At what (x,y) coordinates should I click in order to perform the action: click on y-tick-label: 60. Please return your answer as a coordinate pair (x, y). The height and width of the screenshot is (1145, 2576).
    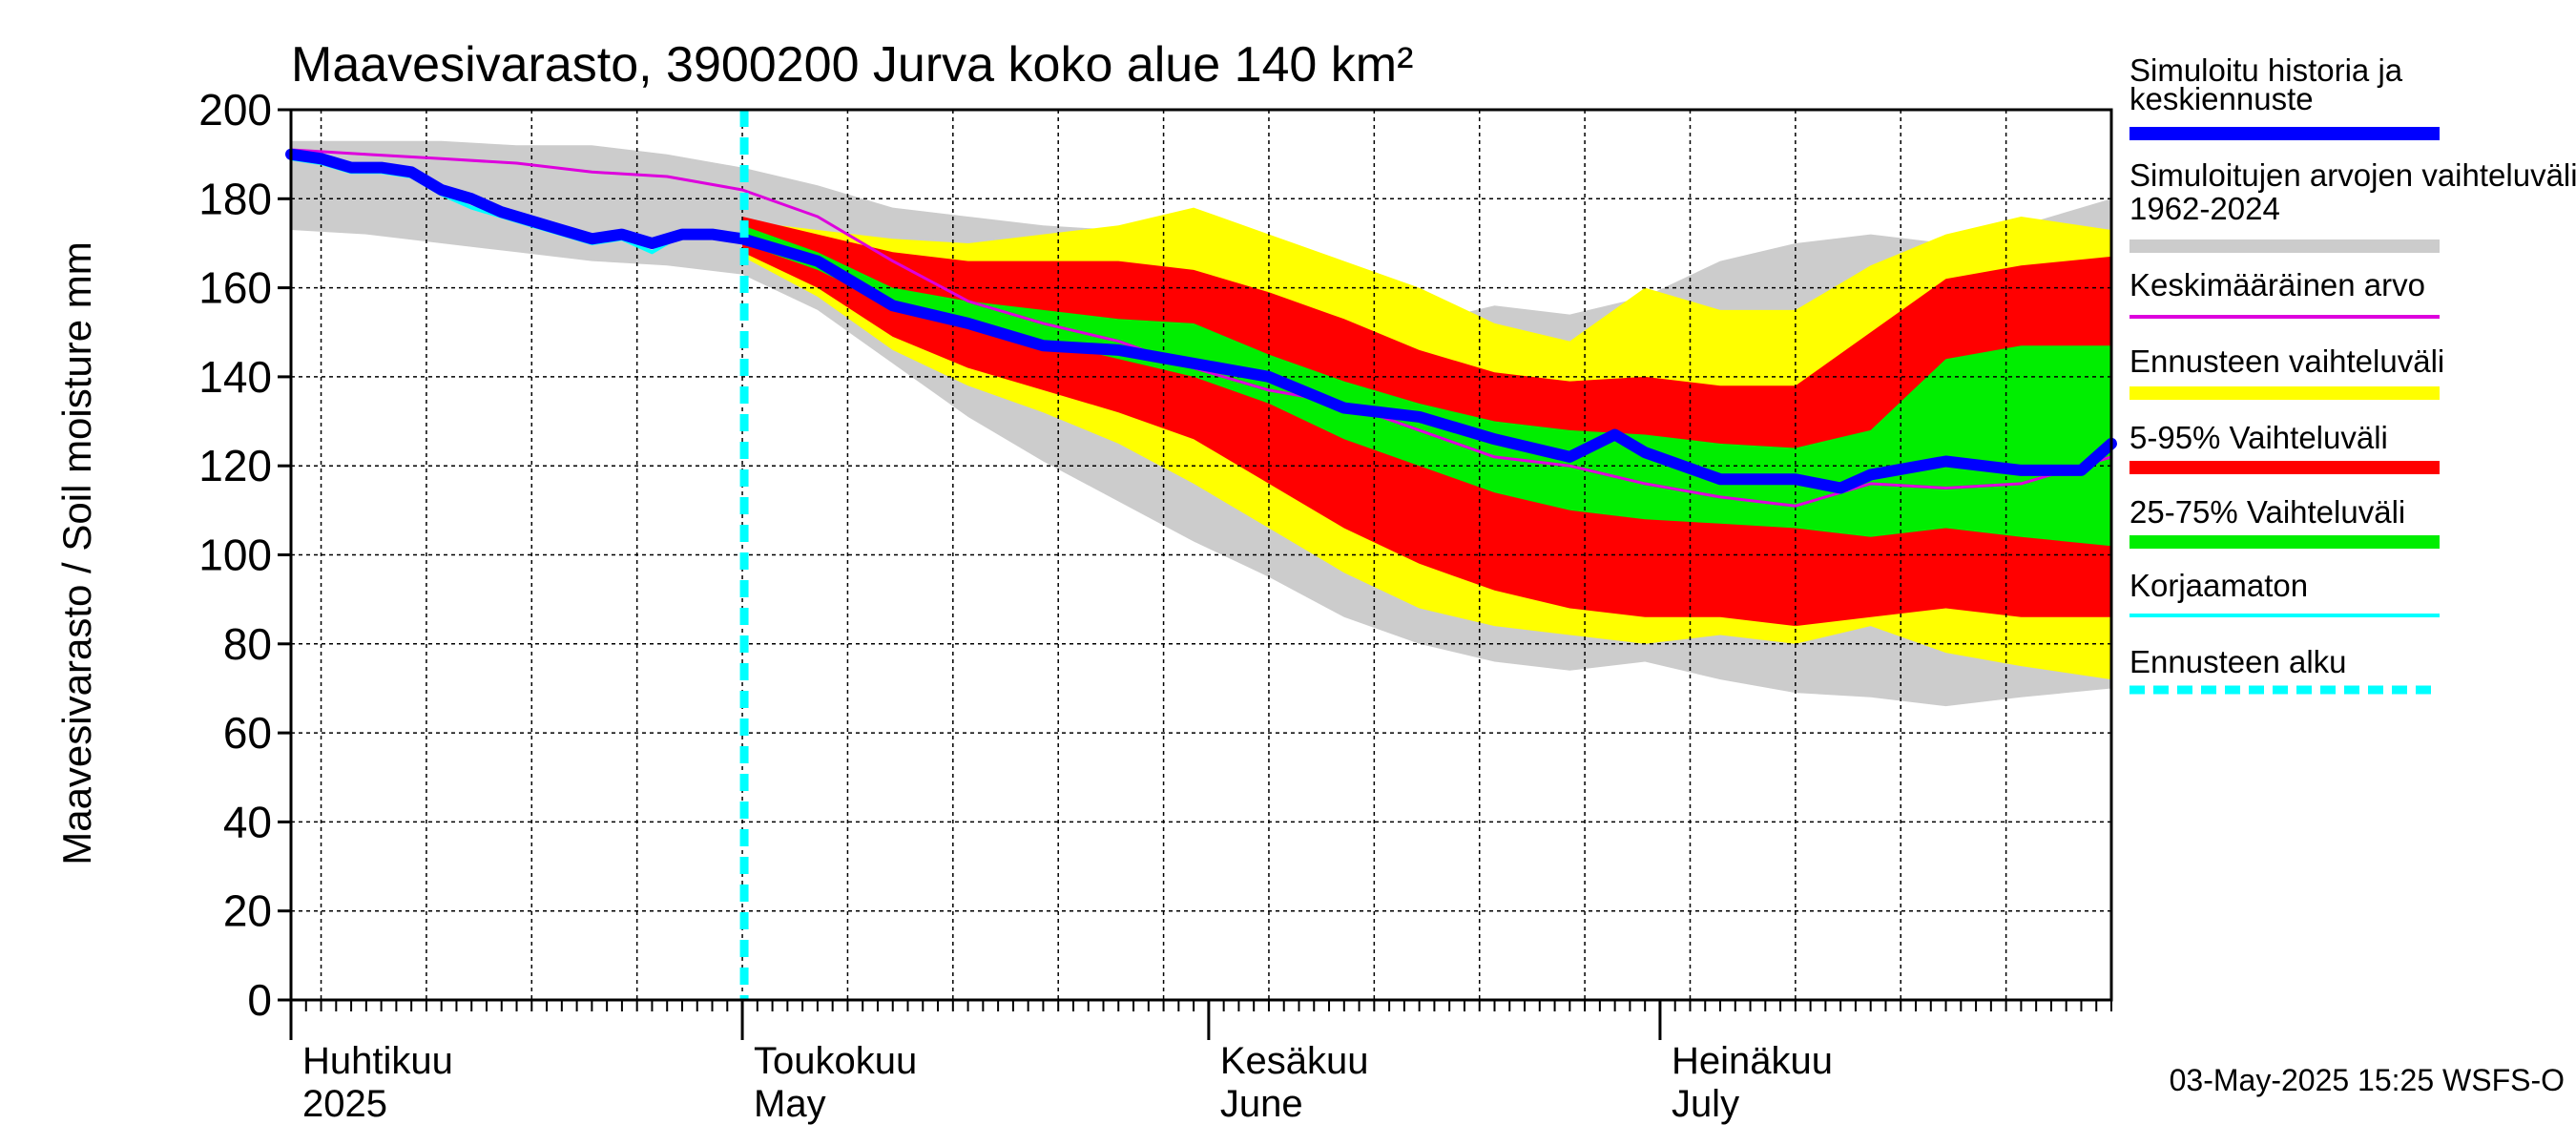
    Looking at the image, I should click on (247, 733).